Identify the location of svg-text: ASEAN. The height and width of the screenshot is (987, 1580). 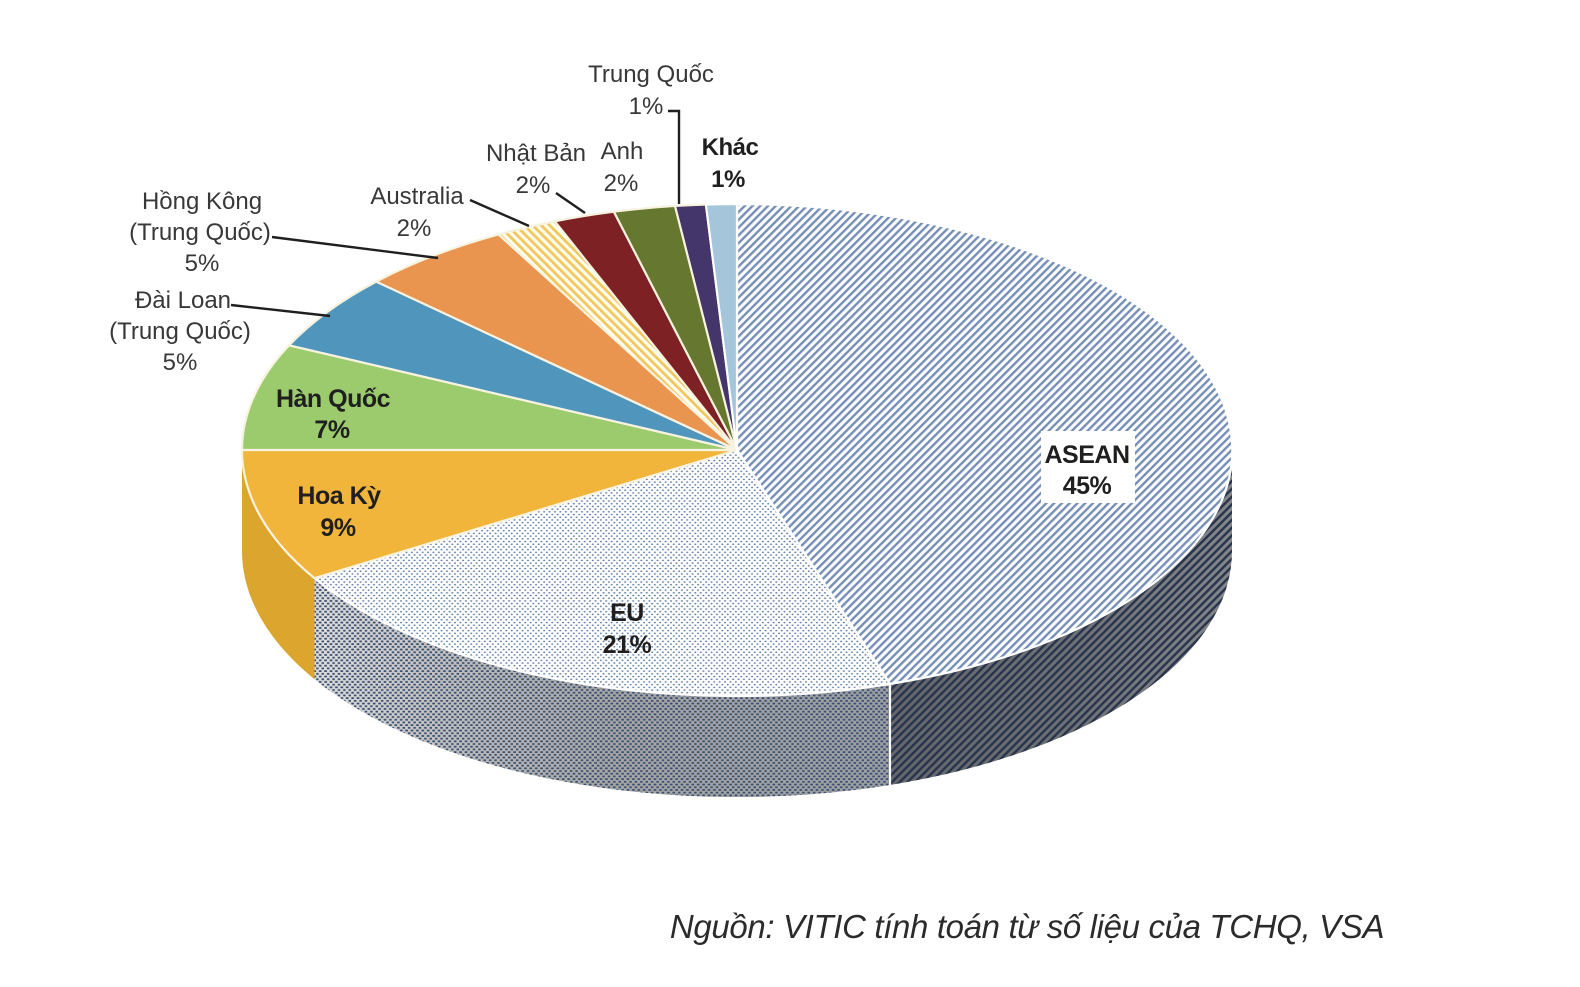
(1086, 455).